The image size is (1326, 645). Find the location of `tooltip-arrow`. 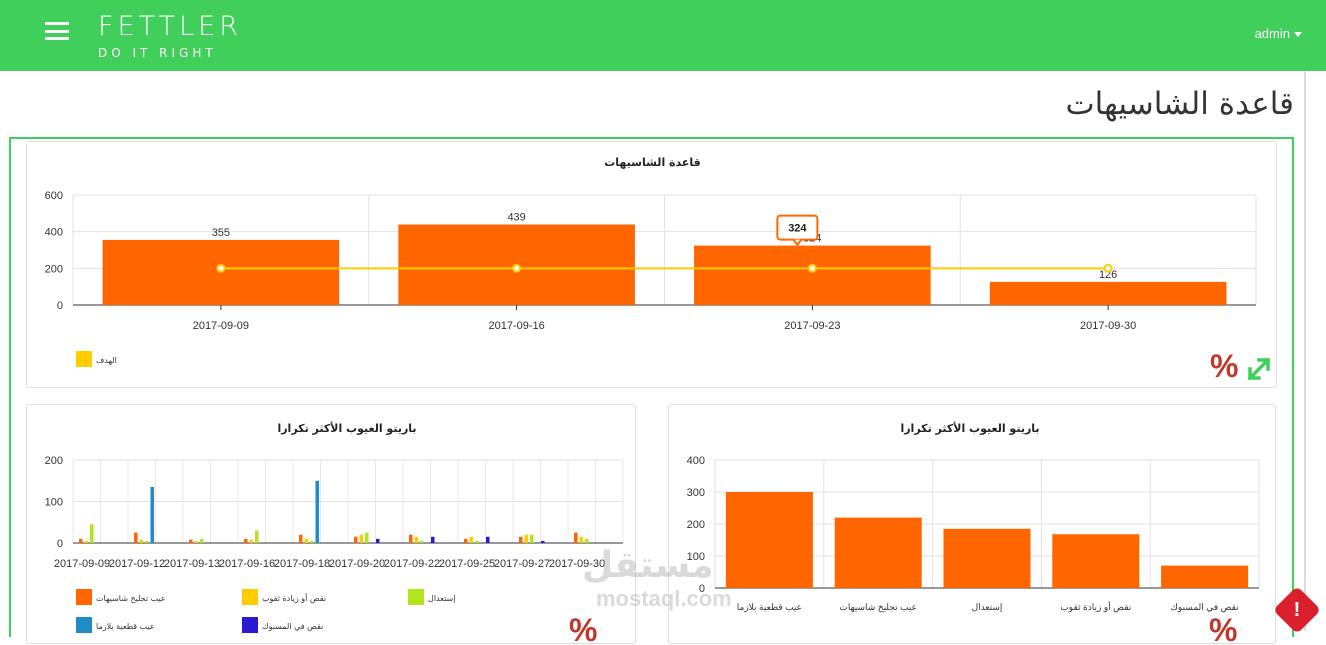

tooltip-arrow is located at coordinates (797, 242).